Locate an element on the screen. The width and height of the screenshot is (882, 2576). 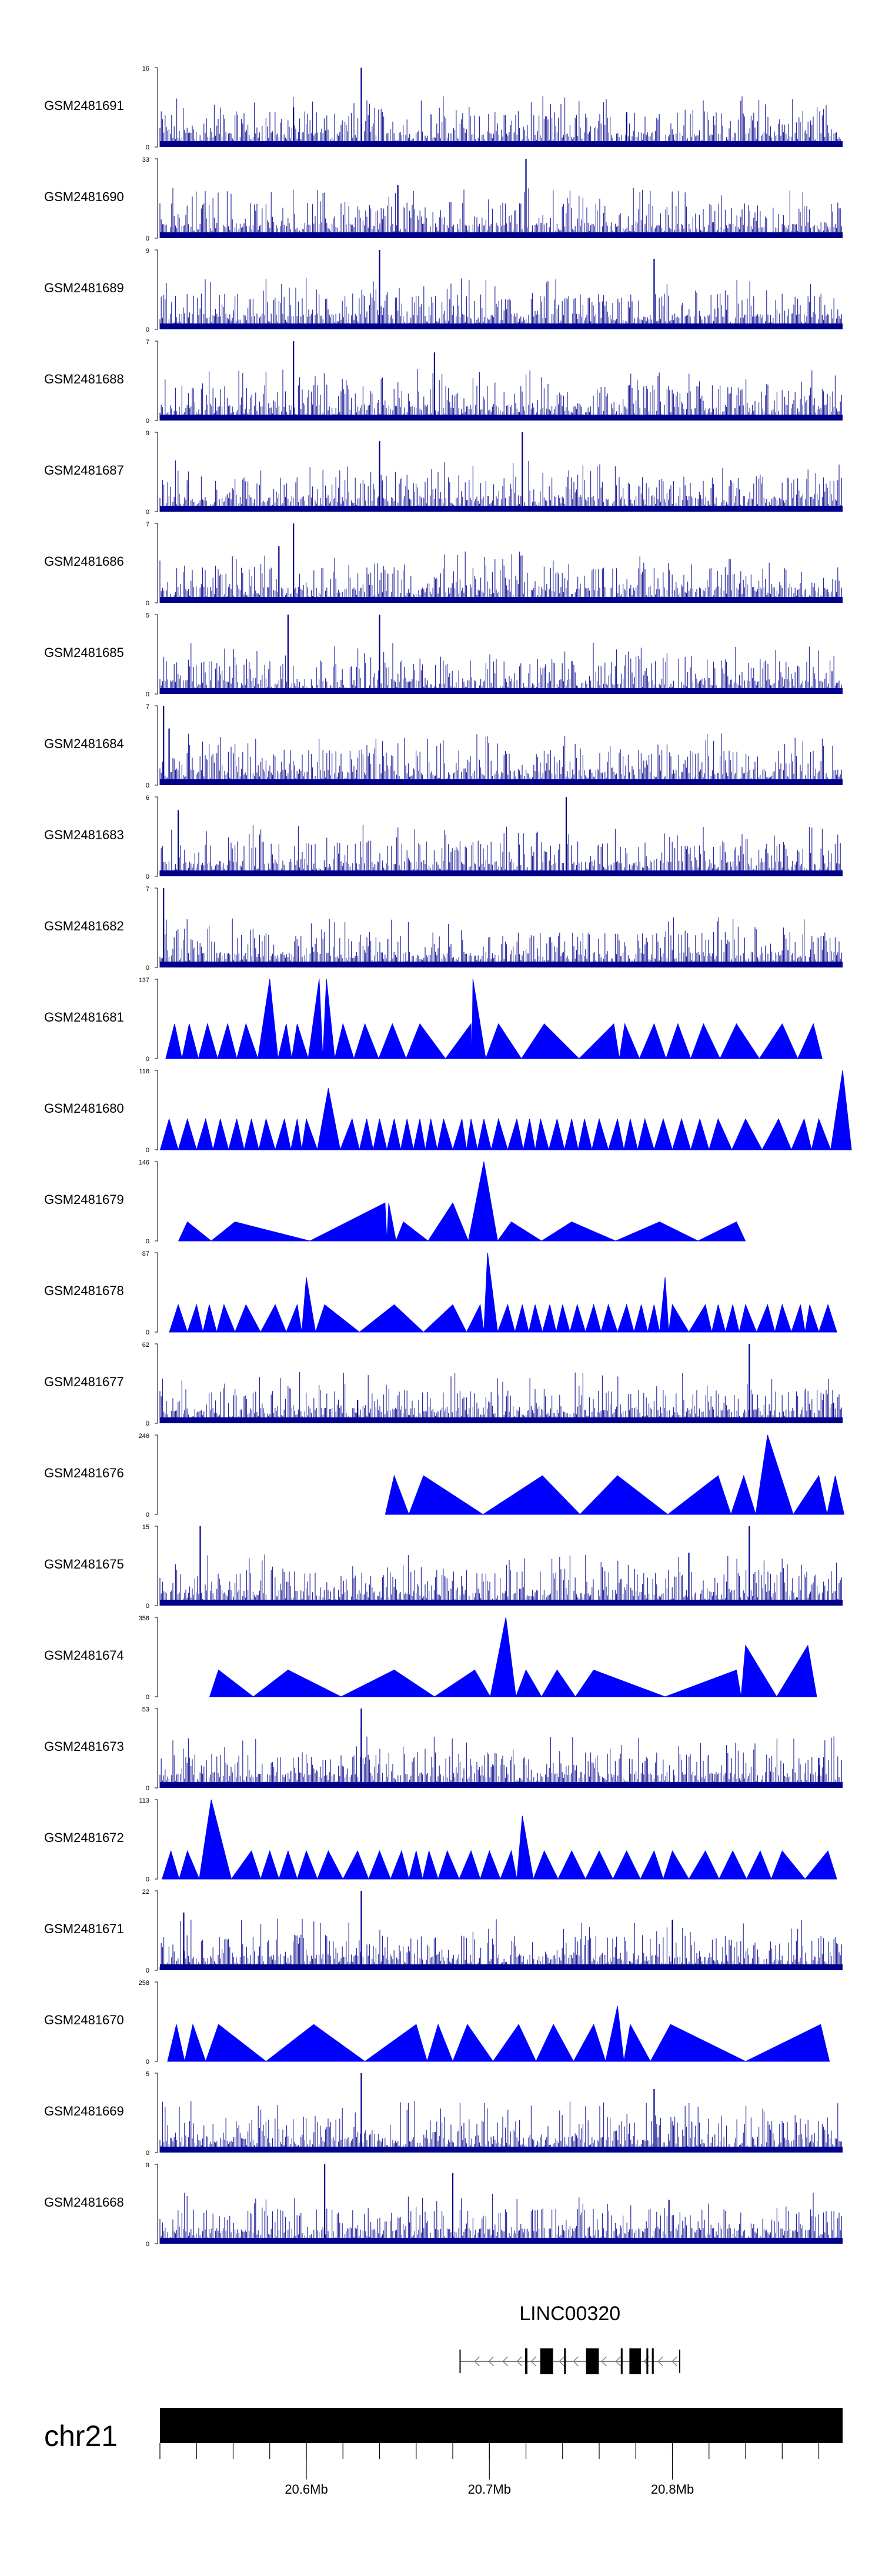
track-label: GSM2481671 is located at coordinates (84, 1928).